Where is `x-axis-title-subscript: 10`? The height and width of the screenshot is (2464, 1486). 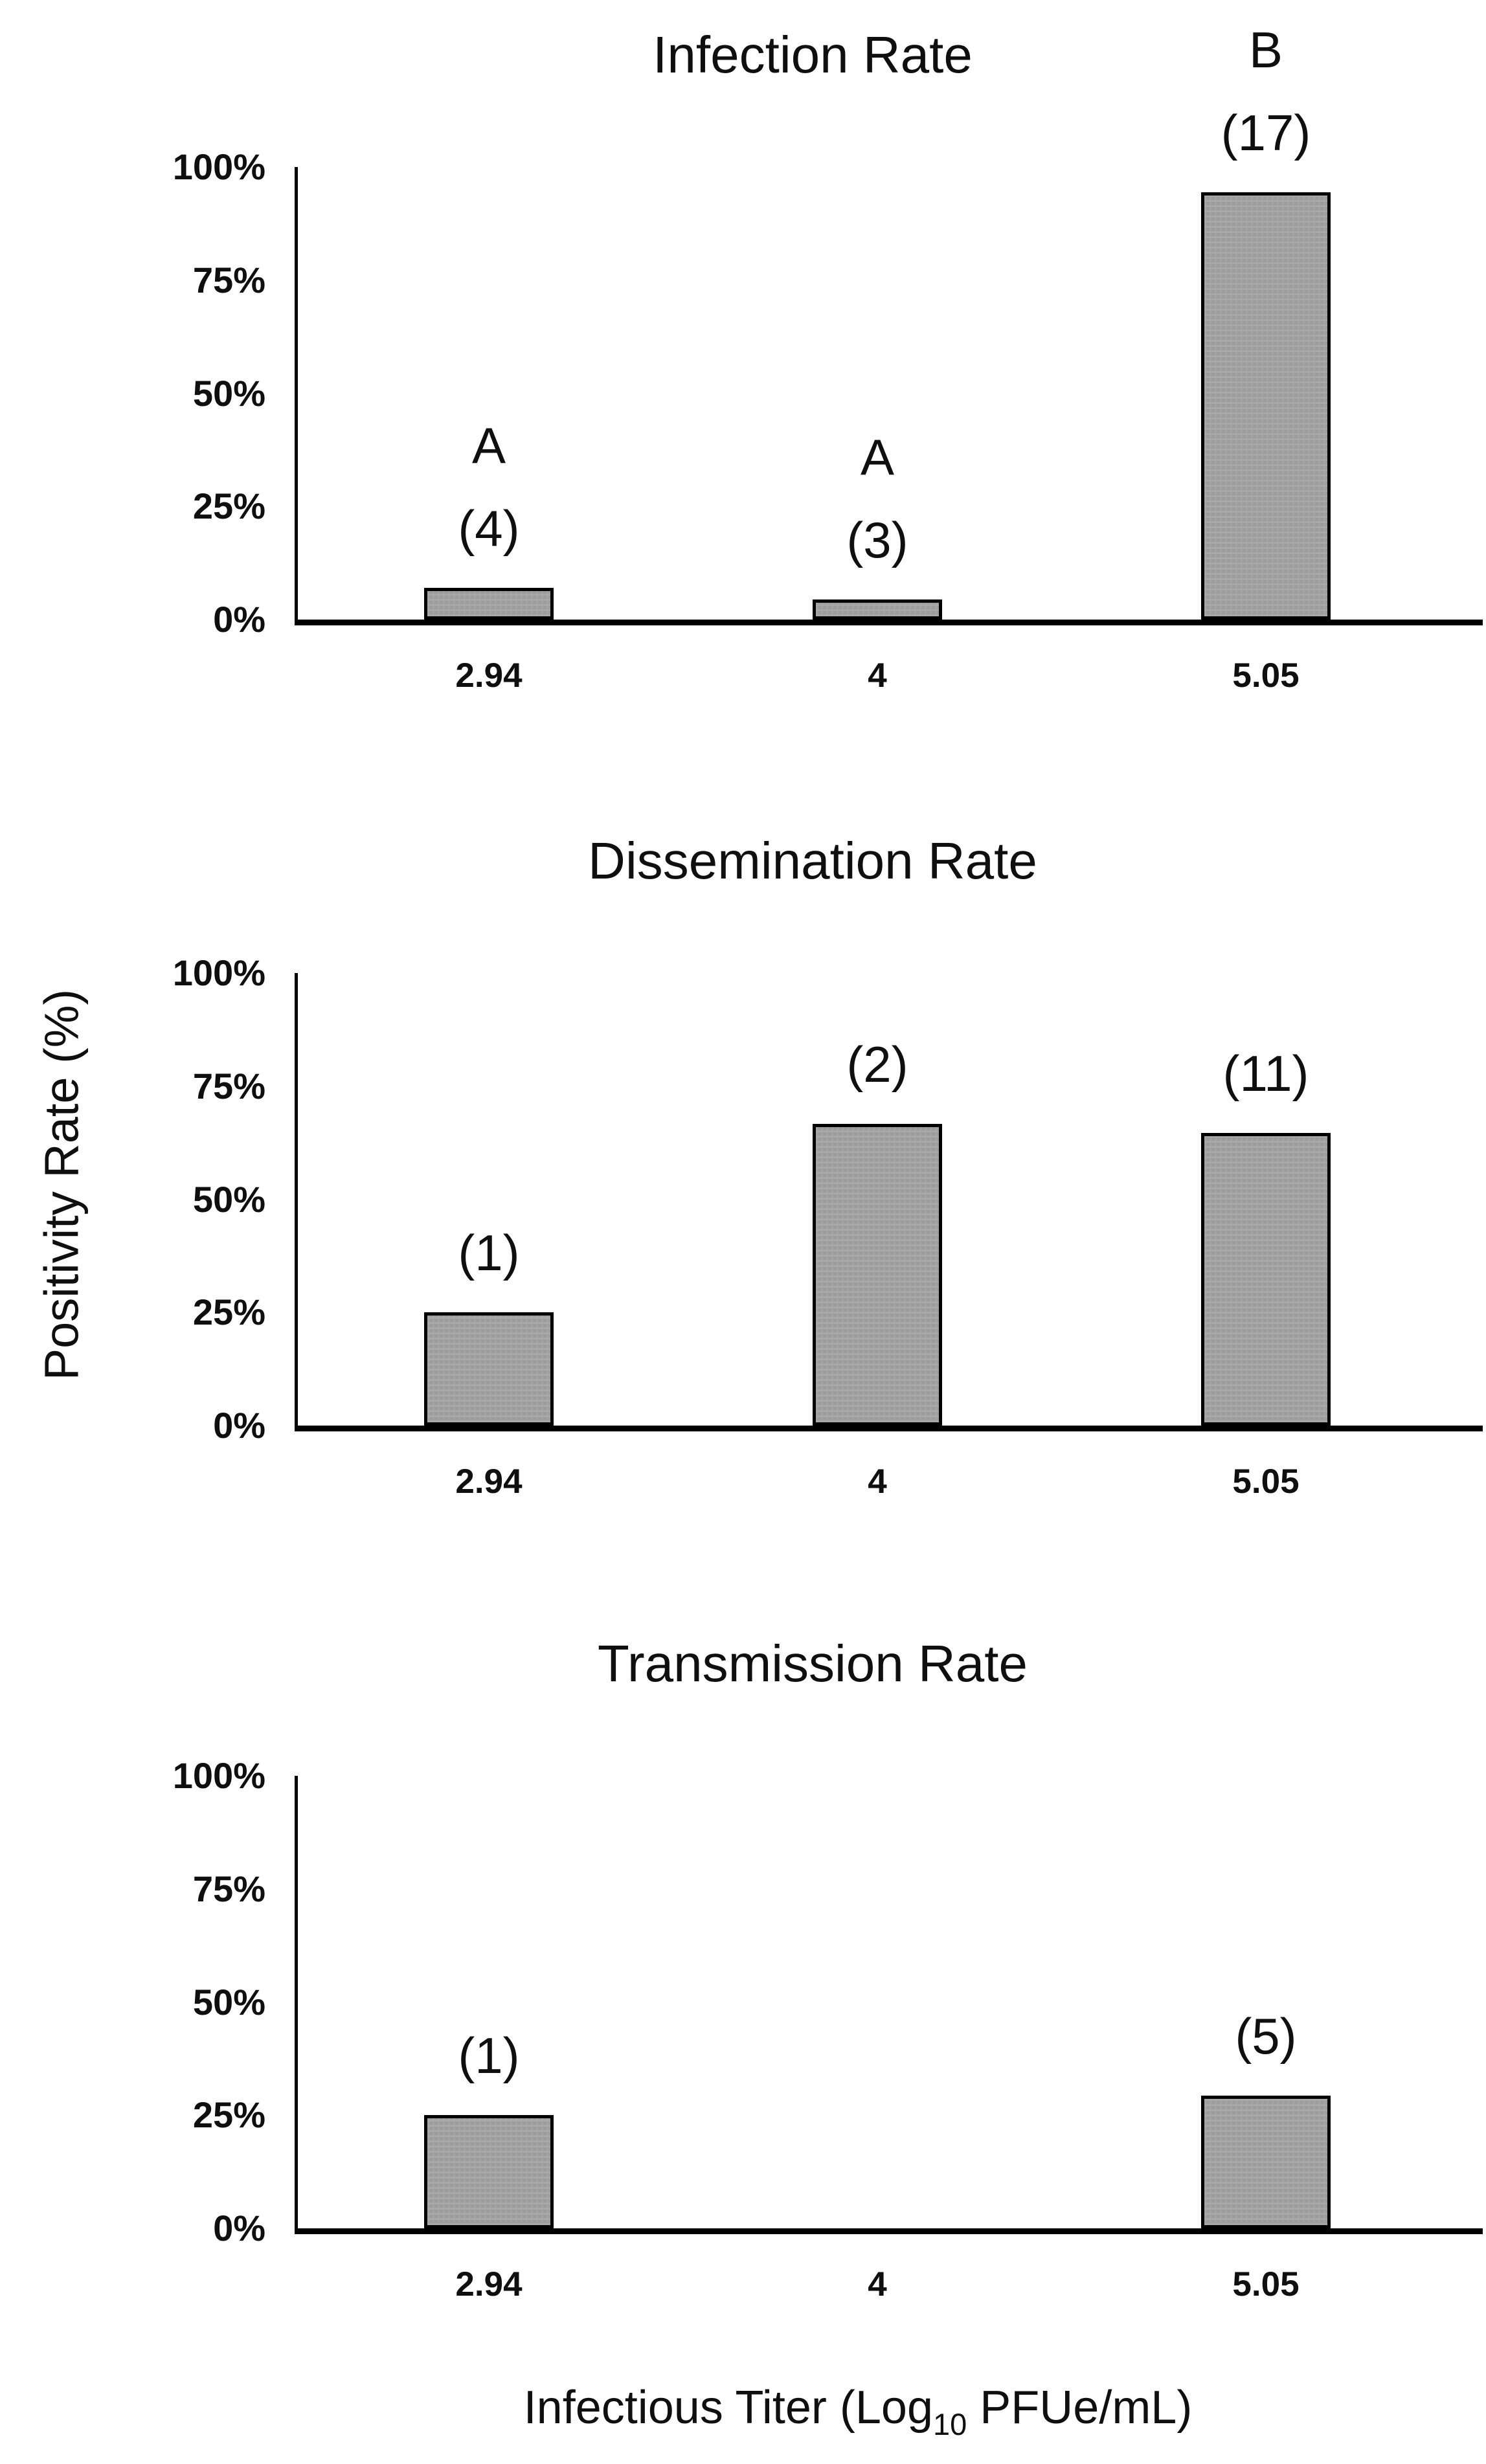
x-axis-title-subscript: 10 is located at coordinates (950, 2424).